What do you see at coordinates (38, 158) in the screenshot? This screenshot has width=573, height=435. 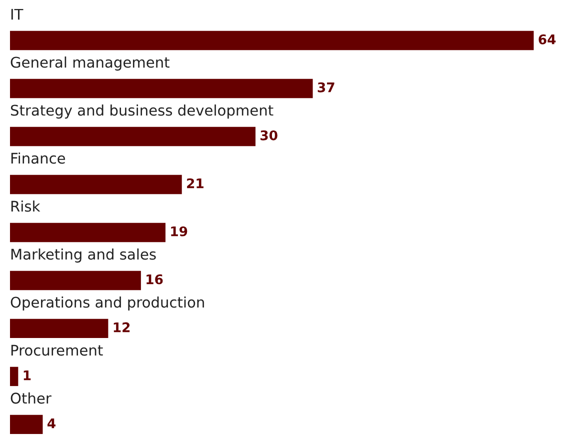 I see `y-tick-label: Finance` at bounding box center [38, 158].